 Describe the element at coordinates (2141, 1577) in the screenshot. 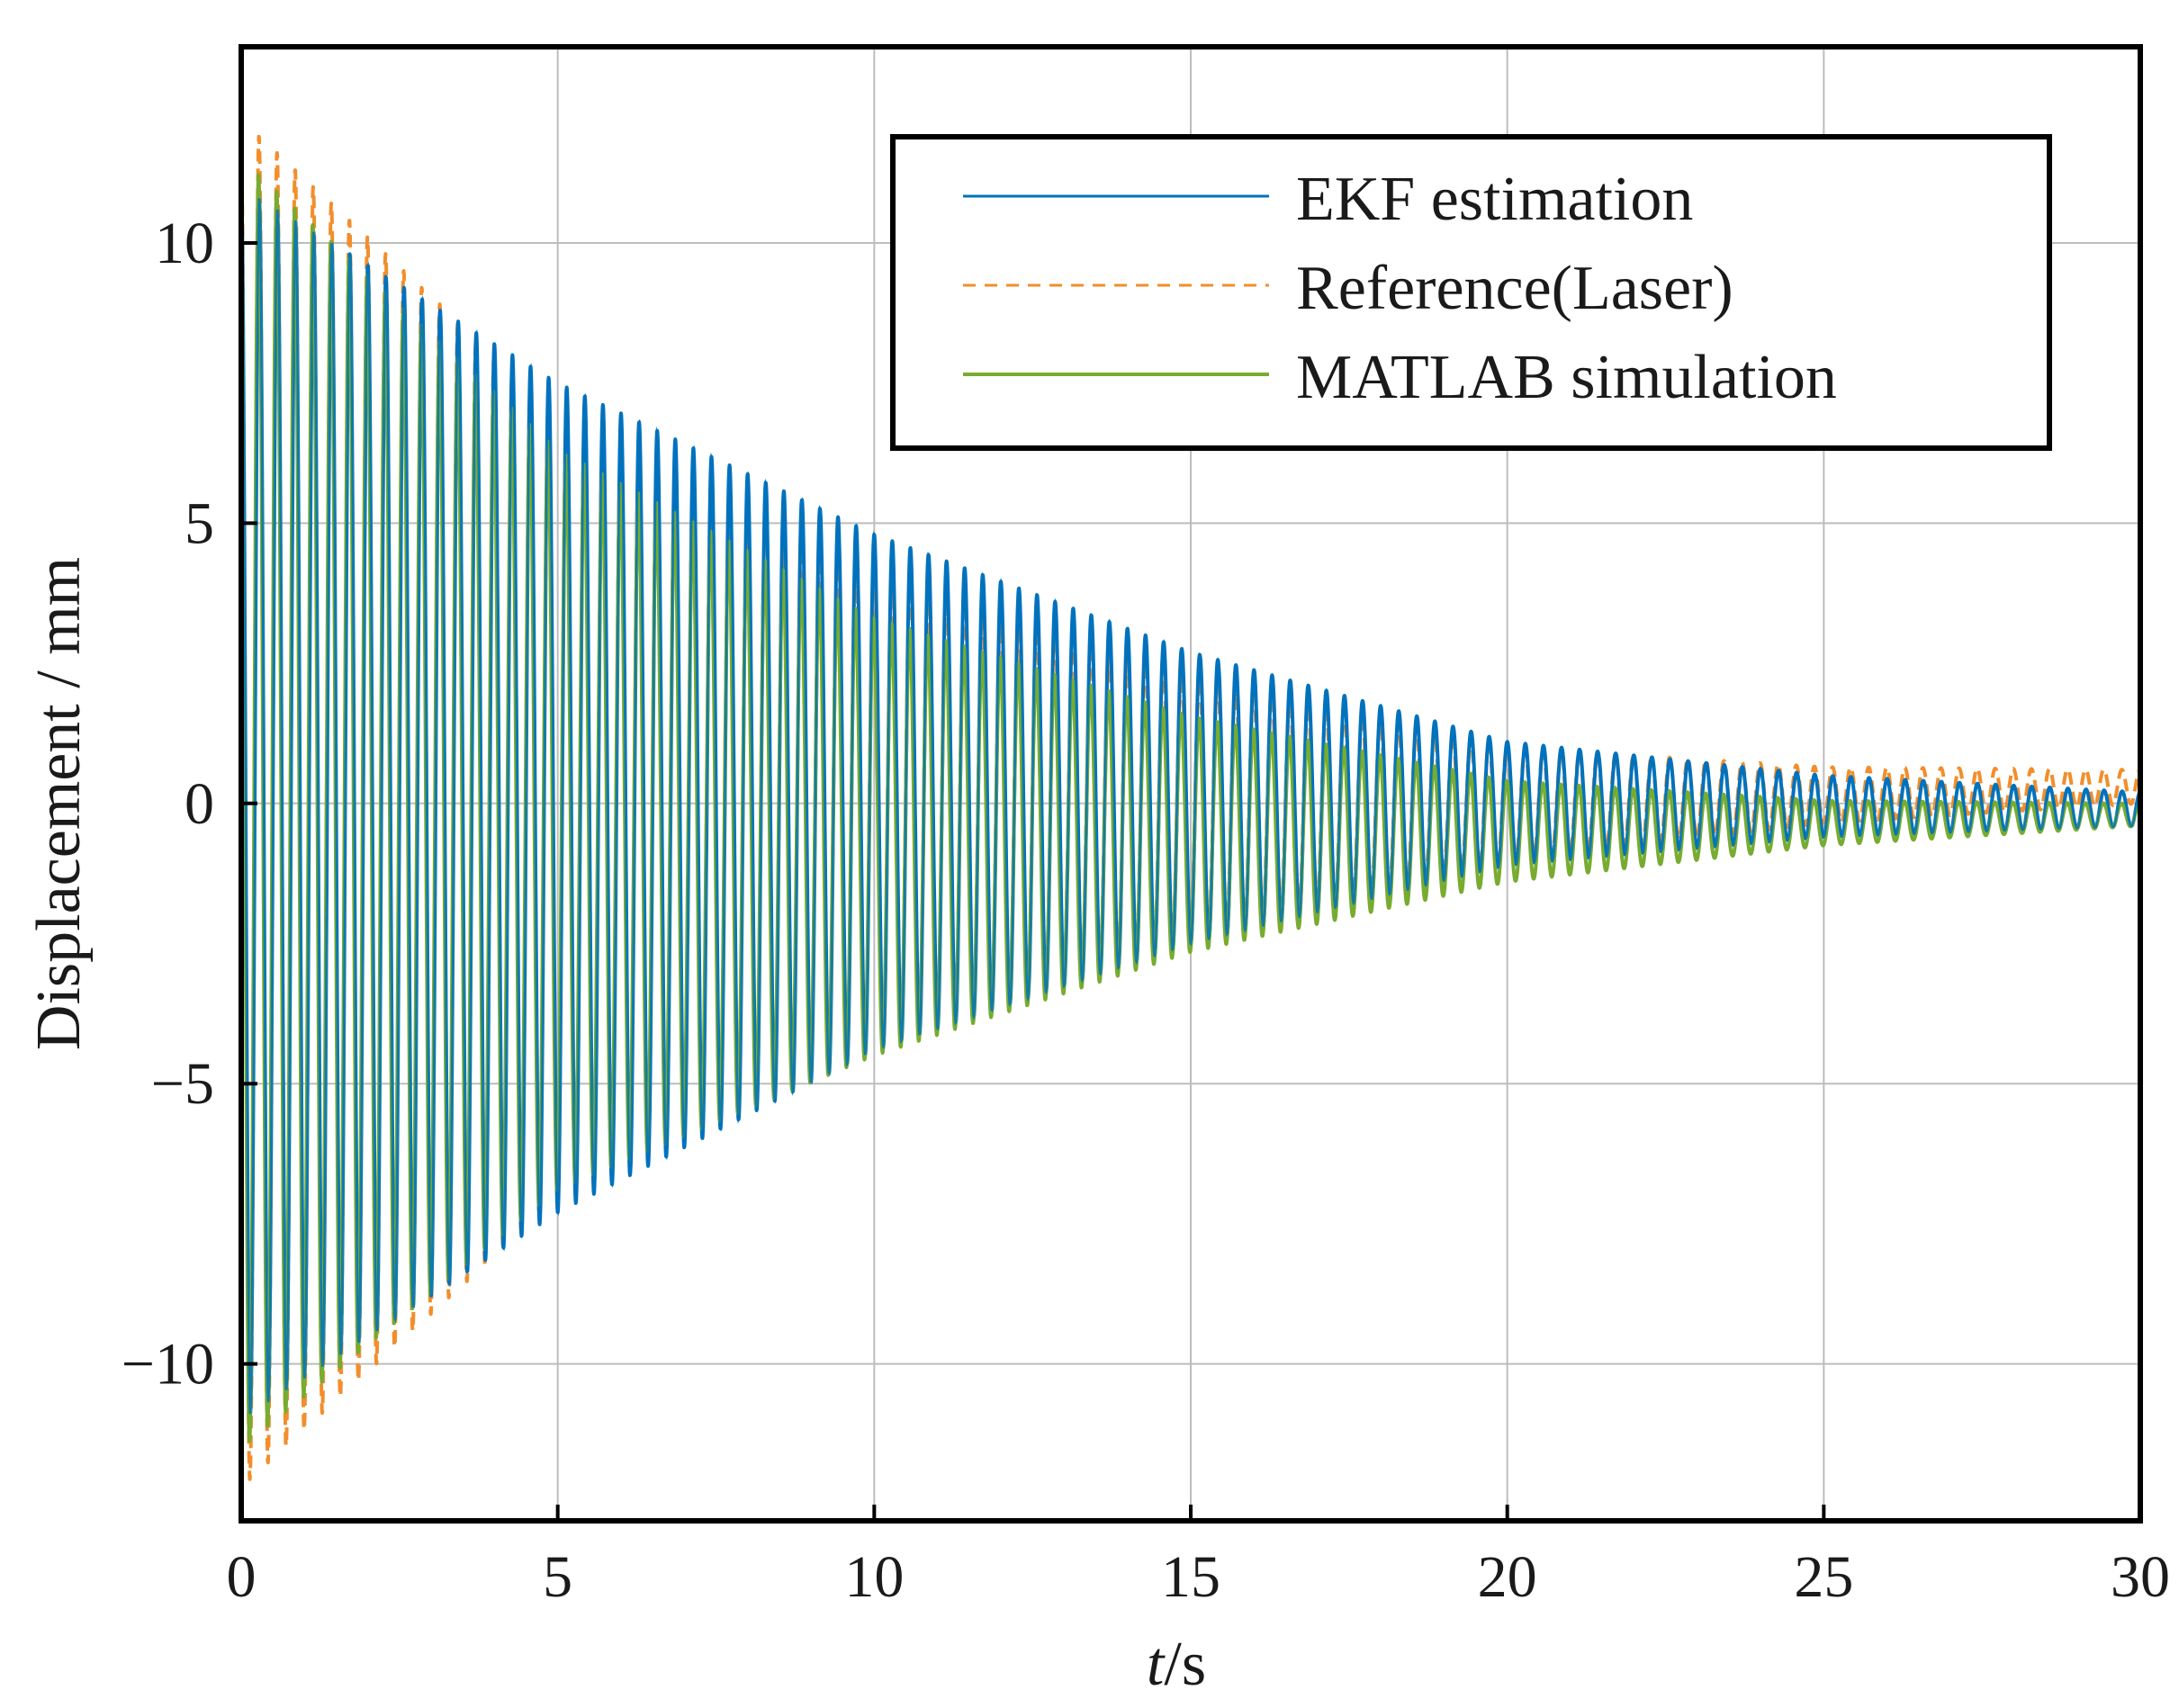

I see `x-tick-label-6: 30` at that location.